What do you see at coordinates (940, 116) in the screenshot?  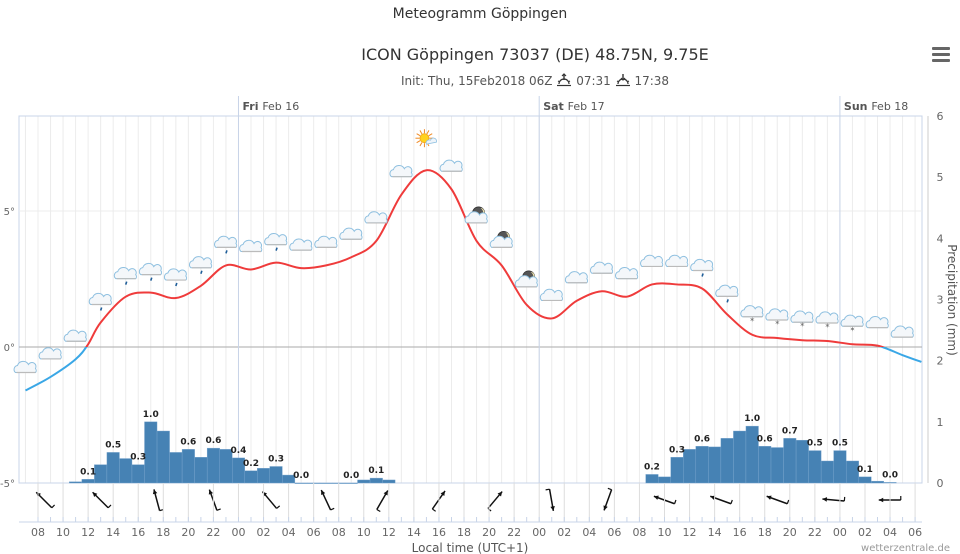 I see `precip-tick-label: 6` at bounding box center [940, 116].